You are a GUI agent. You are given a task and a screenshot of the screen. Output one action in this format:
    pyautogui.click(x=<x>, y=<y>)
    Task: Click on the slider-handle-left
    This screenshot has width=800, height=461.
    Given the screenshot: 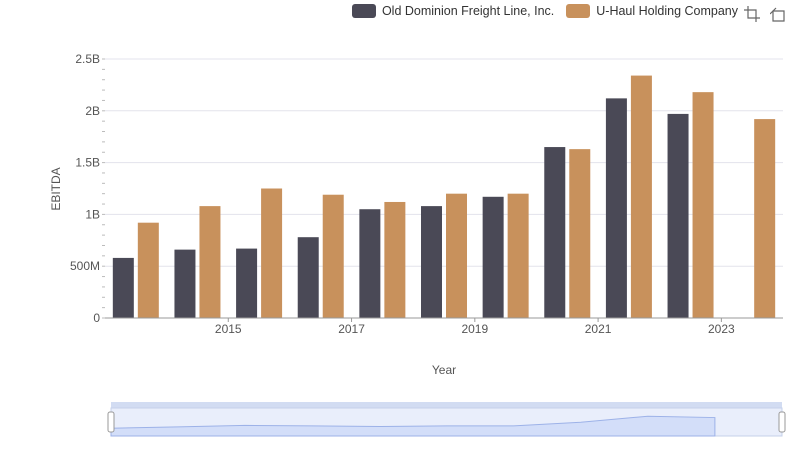 What is the action you would take?
    pyautogui.click(x=111, y=422)
    